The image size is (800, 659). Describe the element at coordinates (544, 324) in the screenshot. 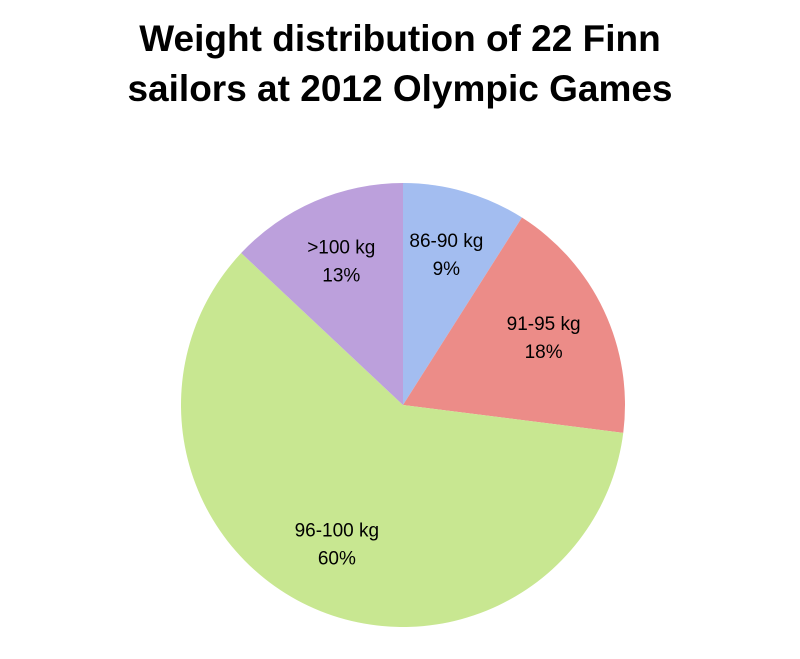

I see `slice-label: 91-95 kg` at that location.